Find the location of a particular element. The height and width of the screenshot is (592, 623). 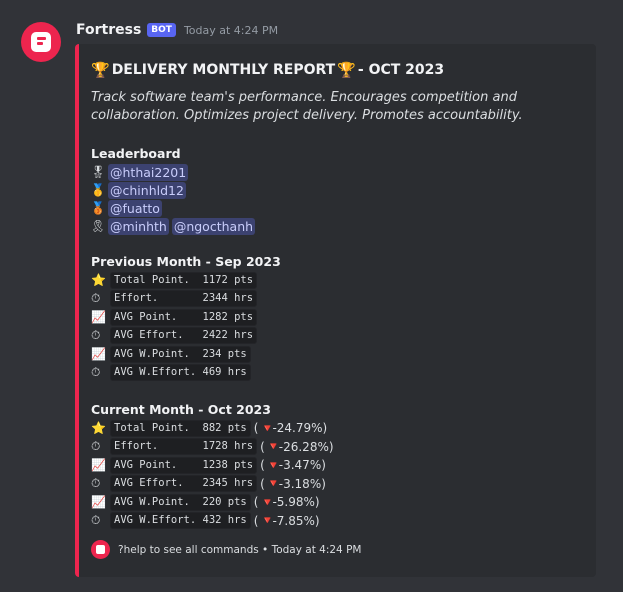

embed-title: 🏆 DELIVERY MONTHLY REPORT 🏆 - OCT 2023 is located at coordinates (337, 70).